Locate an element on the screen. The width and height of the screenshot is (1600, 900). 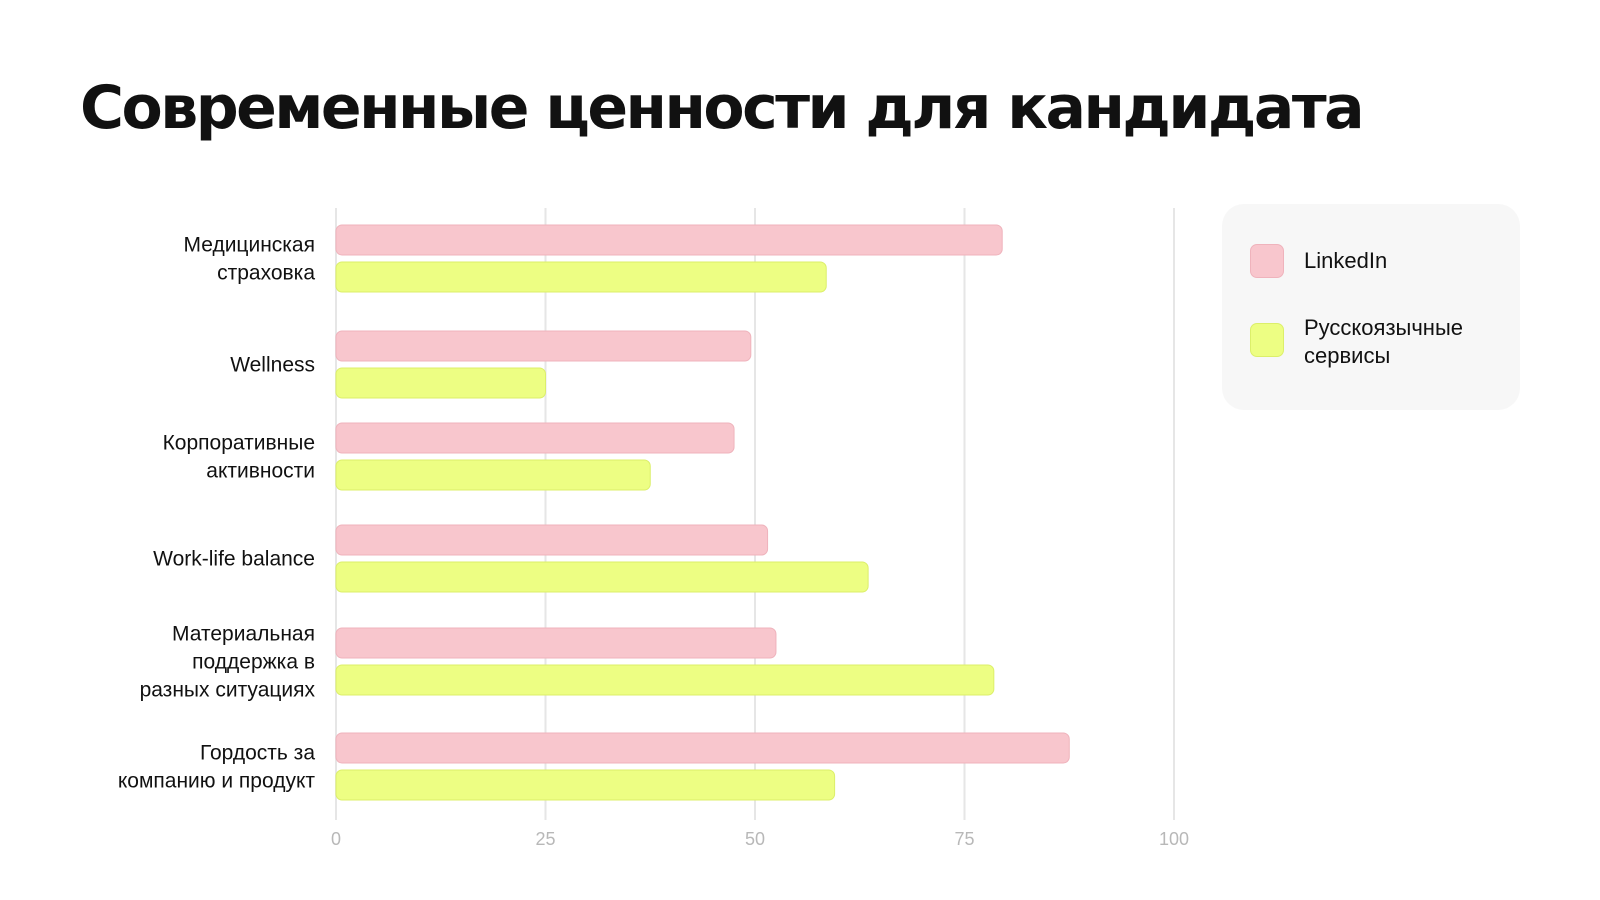
legend-item-ru: Русскоязычные сервисы is located at coordinates (1372, 342).